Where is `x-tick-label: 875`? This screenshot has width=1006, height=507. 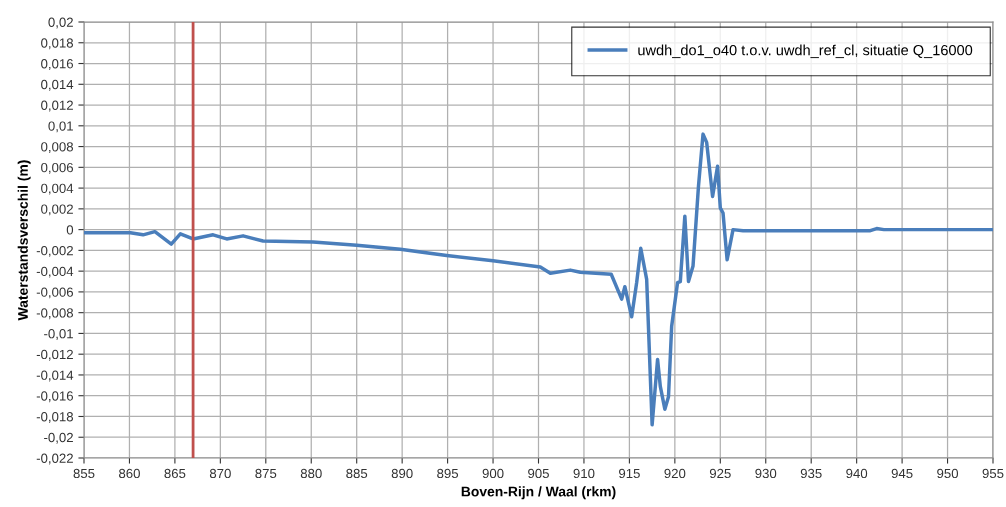 x-tick-label: 875 is located at coordinates (266, 473).